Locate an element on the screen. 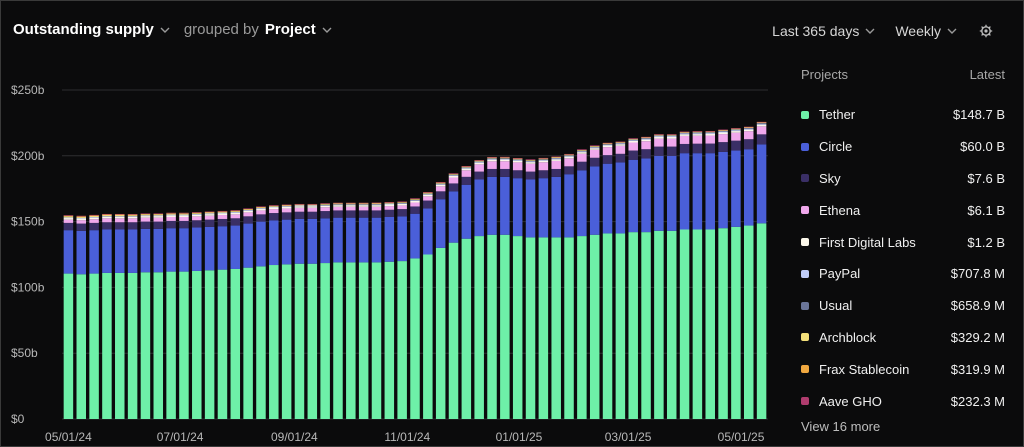 This screenshot has height=447, width=1024. legend-item: Frax Stablecoin $319.9 M is located at coordinates (903, 369).